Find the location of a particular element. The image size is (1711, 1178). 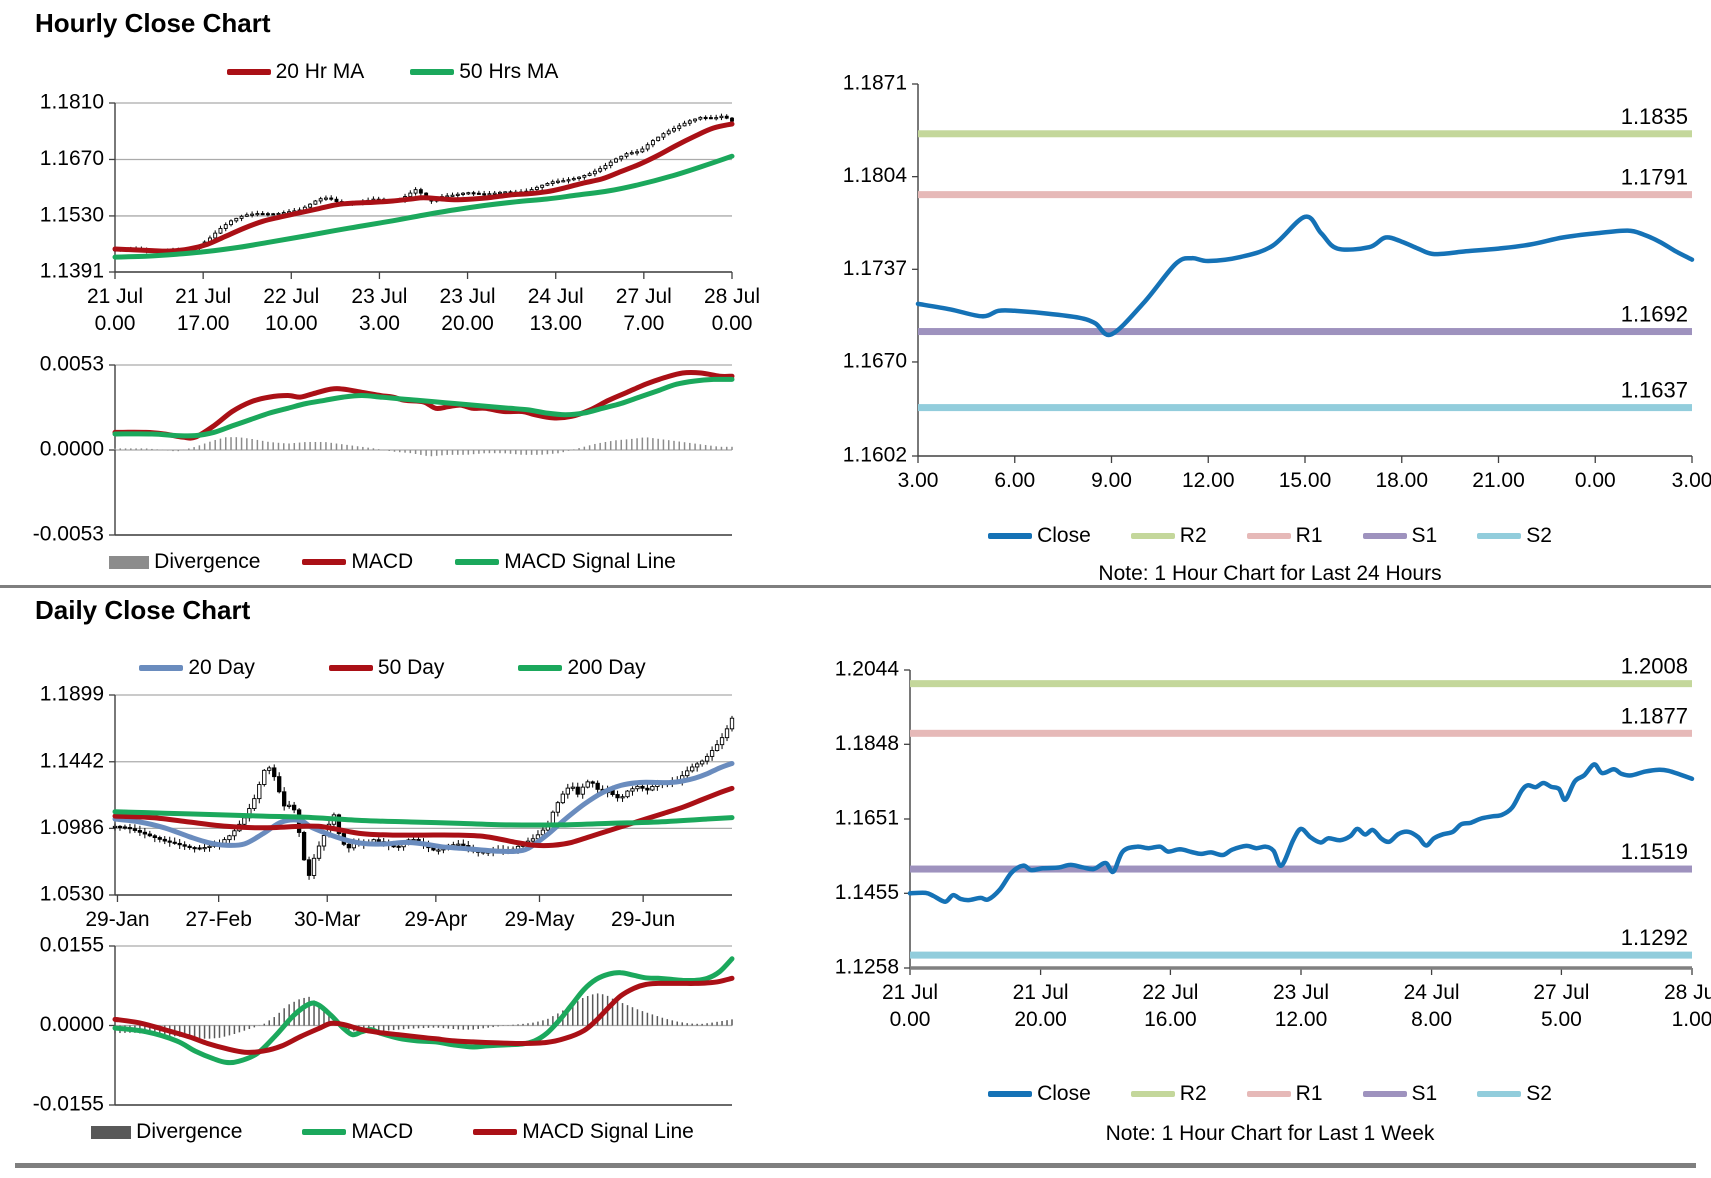

y-axis-label: 1.1899 is located at coordinates (72, 694).